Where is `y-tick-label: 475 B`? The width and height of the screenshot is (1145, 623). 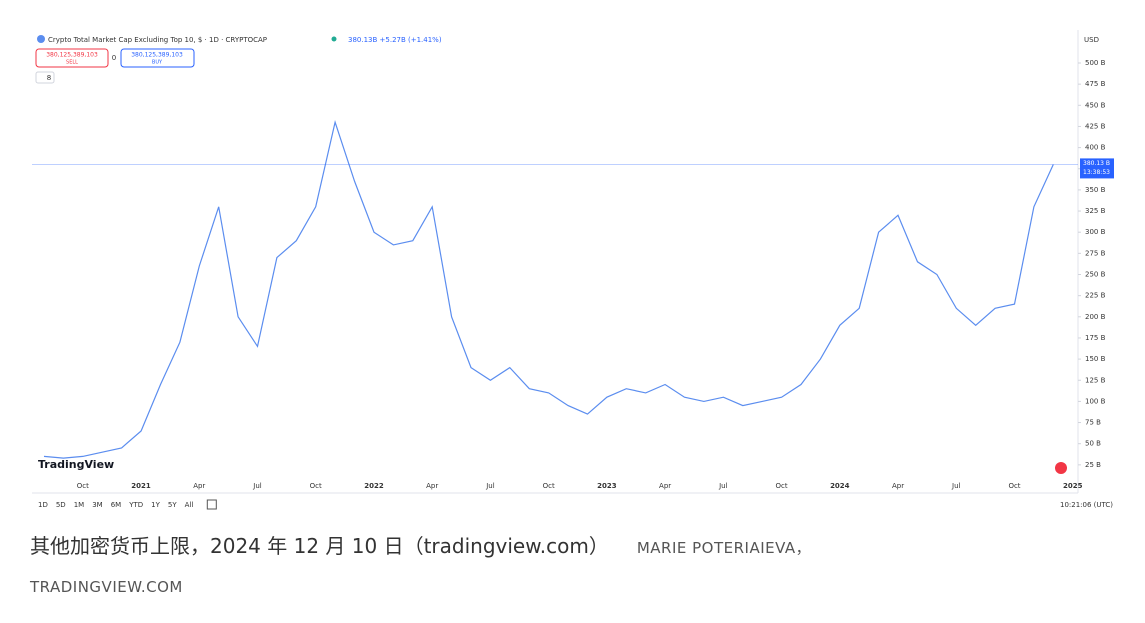 y-tick-label: 475 B is located at coordinates (1095, 84).